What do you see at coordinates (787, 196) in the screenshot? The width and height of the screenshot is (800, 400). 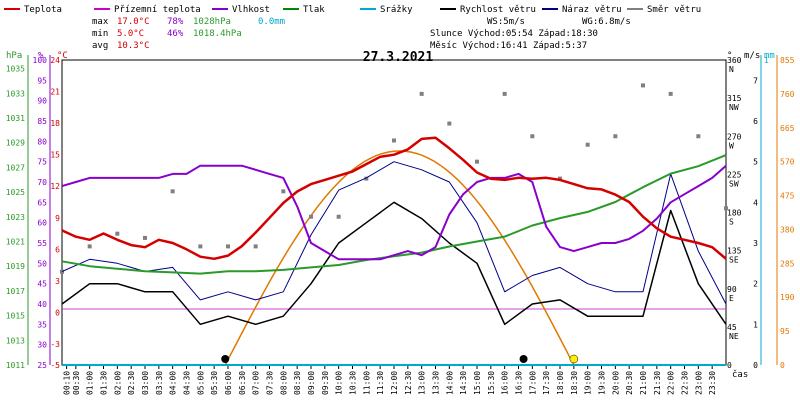 I see `sun-tick-label: 475` at bounding box center [787, 196].